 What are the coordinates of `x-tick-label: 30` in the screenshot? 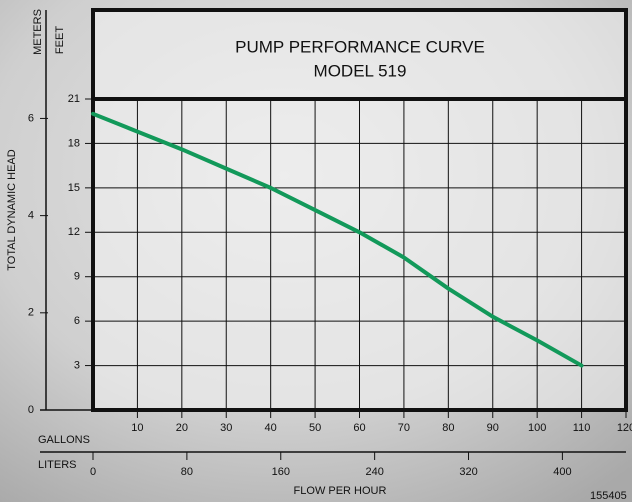 It's located at (226, 428).